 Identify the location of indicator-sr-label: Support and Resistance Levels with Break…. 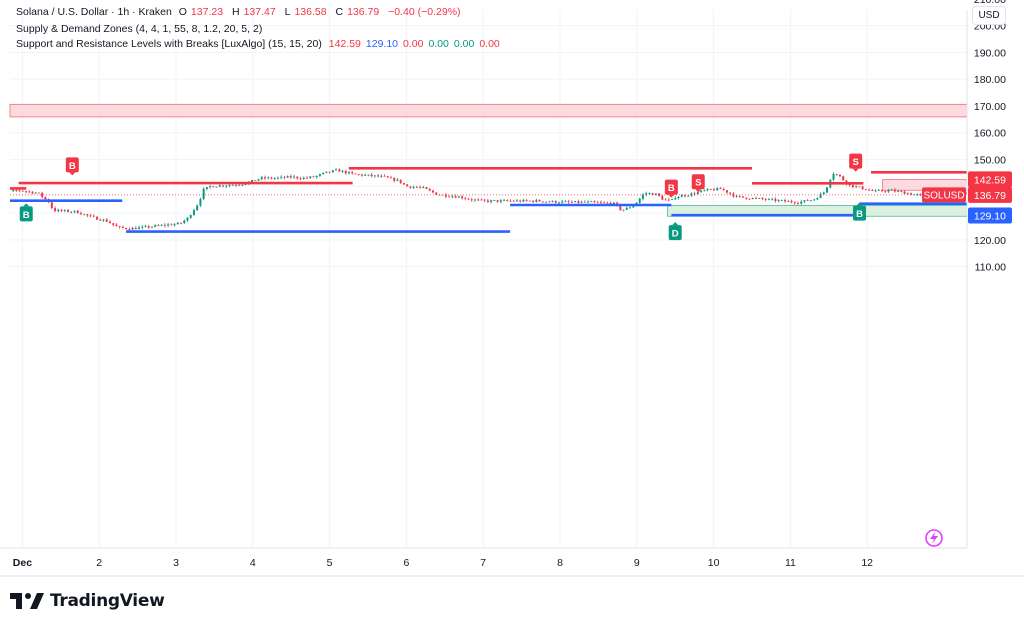
(169, 44).